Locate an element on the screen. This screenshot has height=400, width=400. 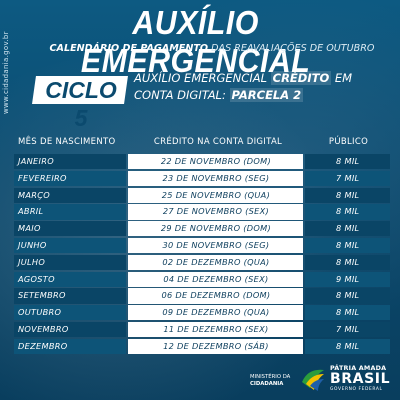
table-row: JUNHO 30 DE NOVEMBRO (SEG) 8 MIL is located at coordinates (202, 245).